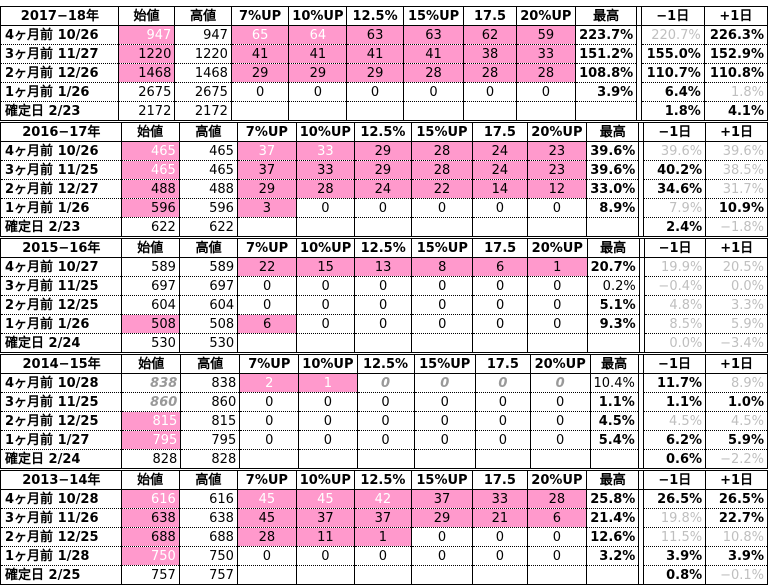  Describe the element at coordinates (61, 364) in the screenshot. I see `year-label: 2014−15年` at that location.